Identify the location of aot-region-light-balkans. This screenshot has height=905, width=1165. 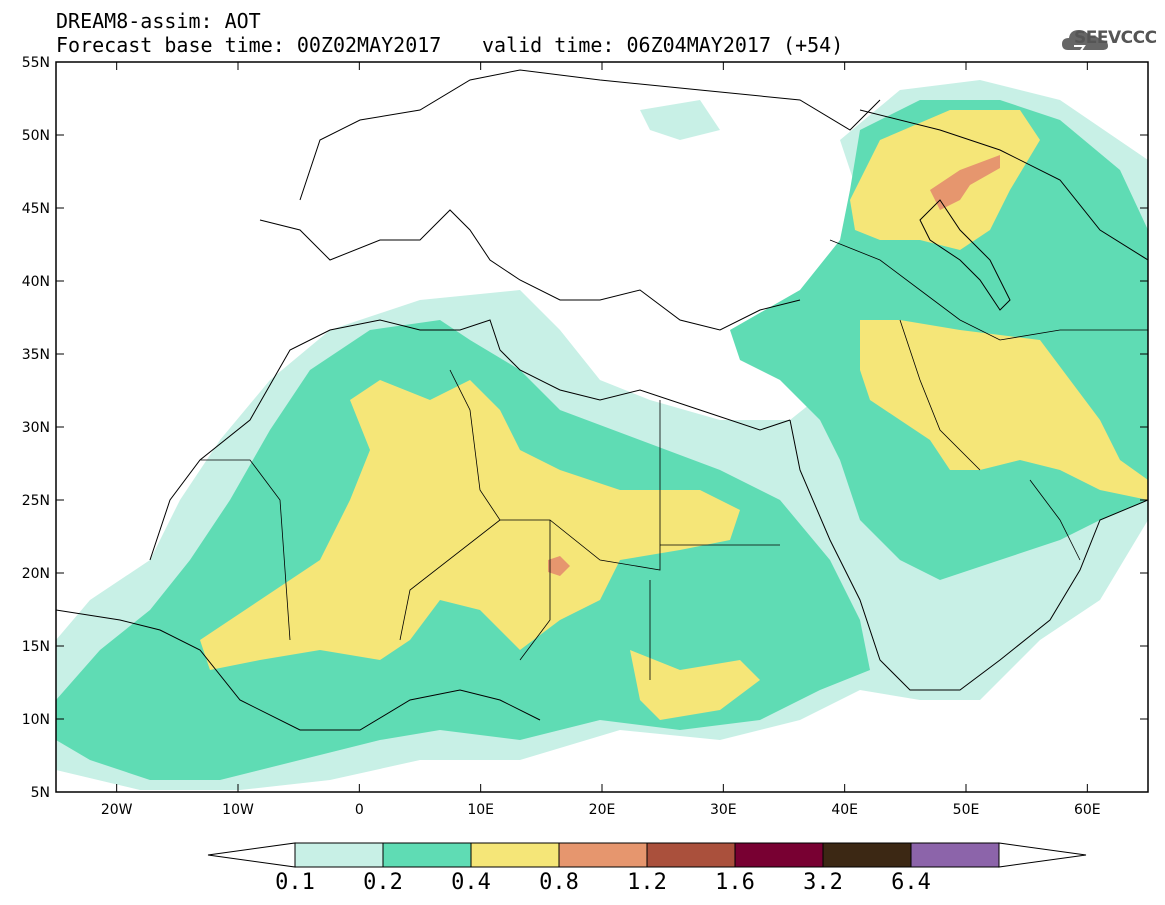
(680, 120).